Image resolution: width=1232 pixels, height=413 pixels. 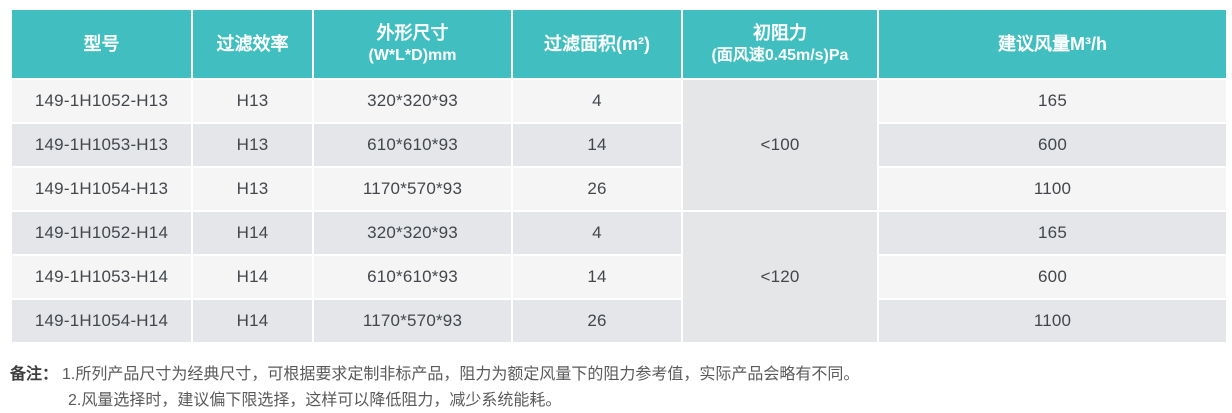 I want to click on column-header-efficiency: 过滤效率, so click(x=252, y=44).